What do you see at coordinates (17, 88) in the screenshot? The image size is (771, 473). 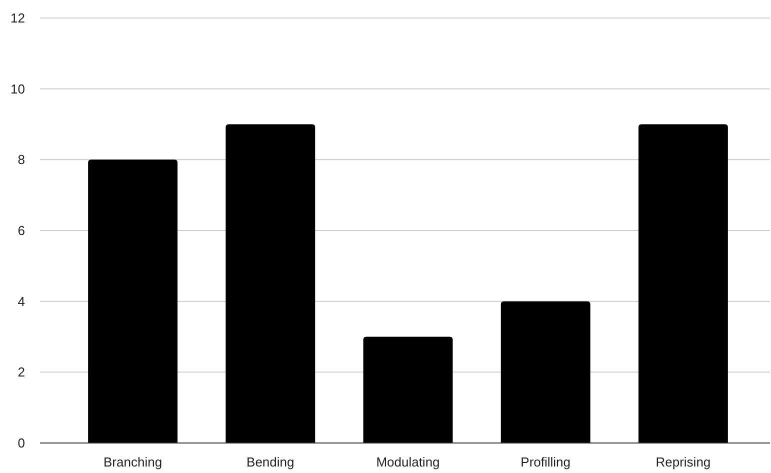 I see `y-tick-label: 10` at bounding box center [17, 88].